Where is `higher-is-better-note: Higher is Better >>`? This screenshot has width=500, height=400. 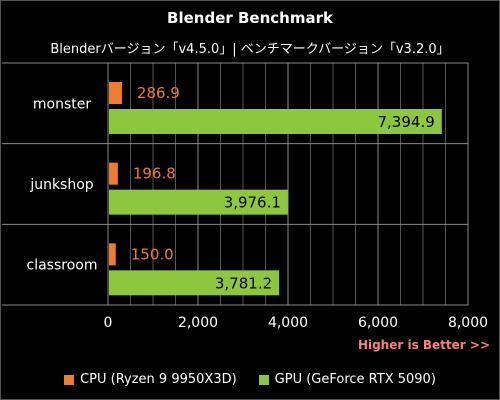
higher-is-better-note: Higher is Better >> is located at coordinates (423, 345).